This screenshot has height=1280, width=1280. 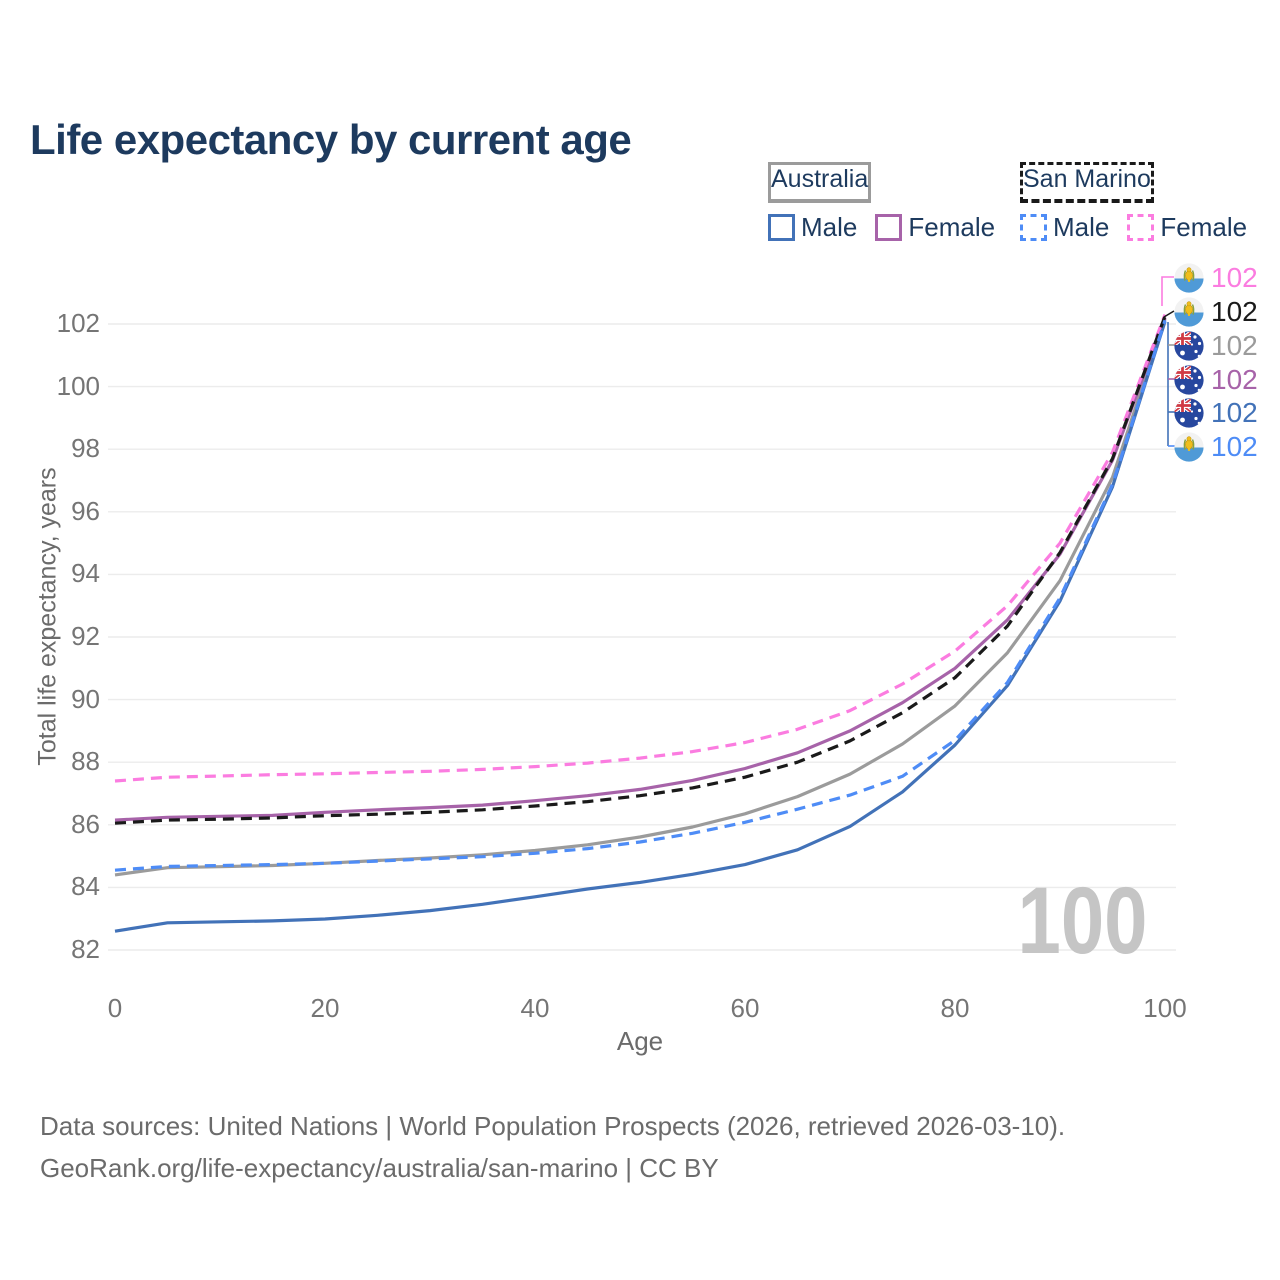 What do you see at coordinates (325, 1008) in the screenshot?
I see `x-tick-label: 20` at bounding box center [325, 1008].